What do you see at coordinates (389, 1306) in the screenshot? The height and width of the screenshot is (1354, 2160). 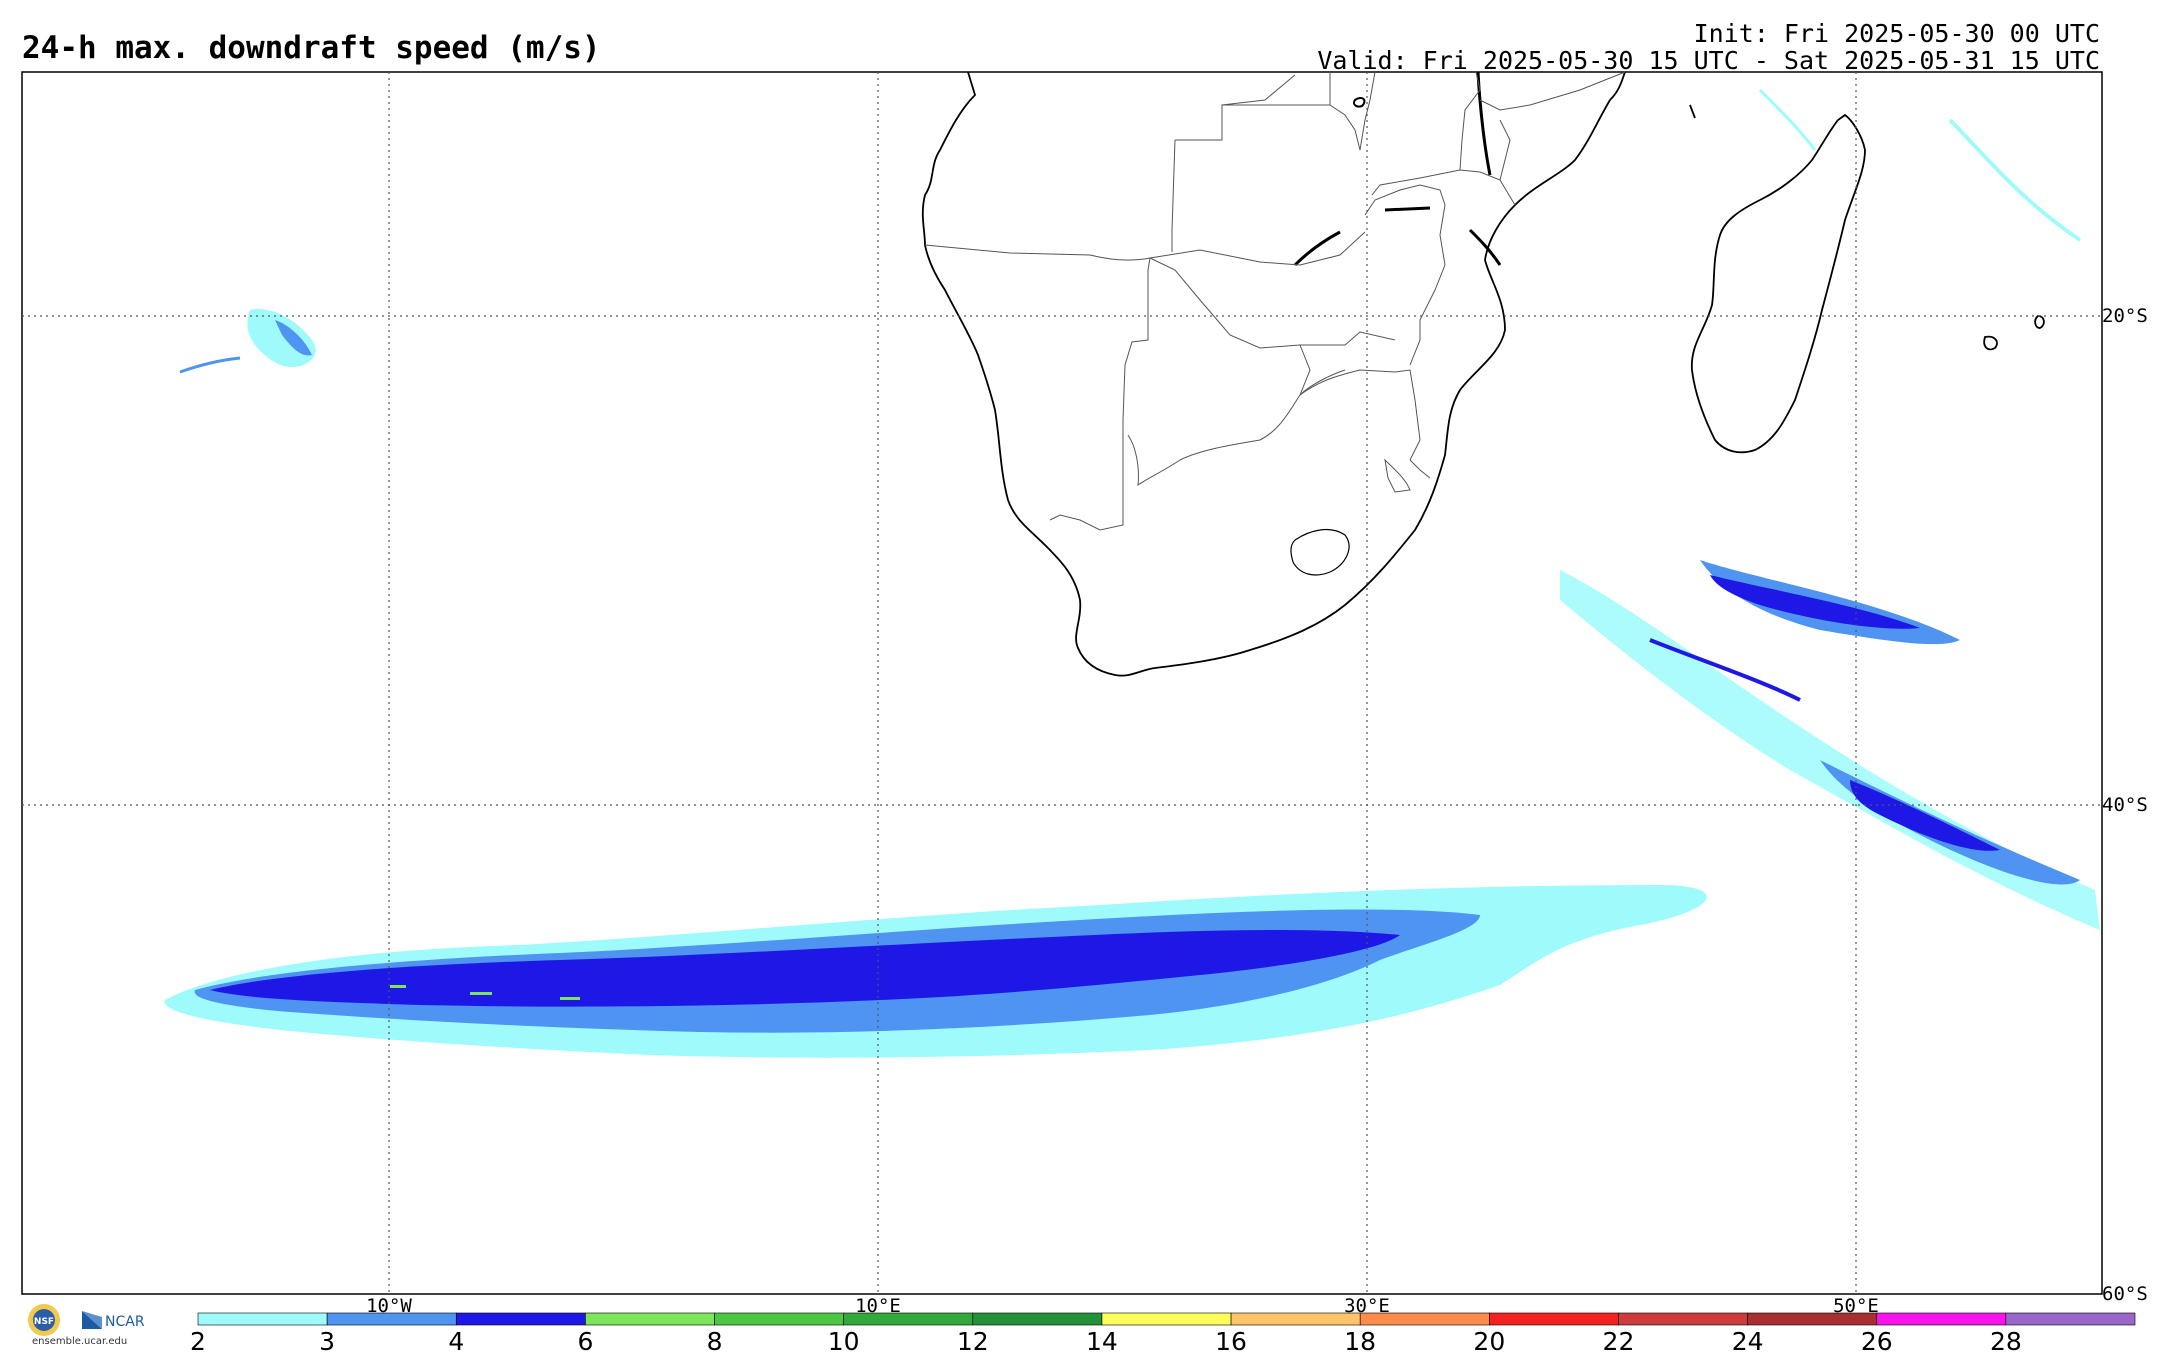 I see `lon-label: 10°W` at bounding box center [389, 1306].